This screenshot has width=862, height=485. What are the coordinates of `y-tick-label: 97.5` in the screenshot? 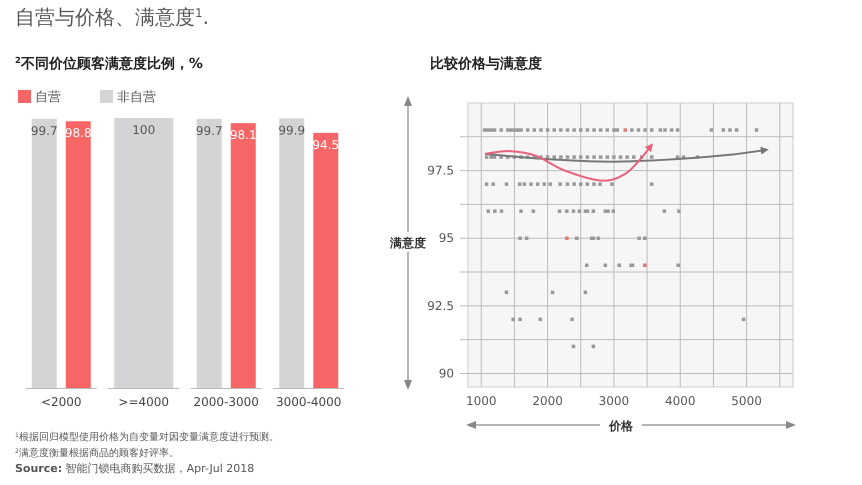 It's located at (440, 171).